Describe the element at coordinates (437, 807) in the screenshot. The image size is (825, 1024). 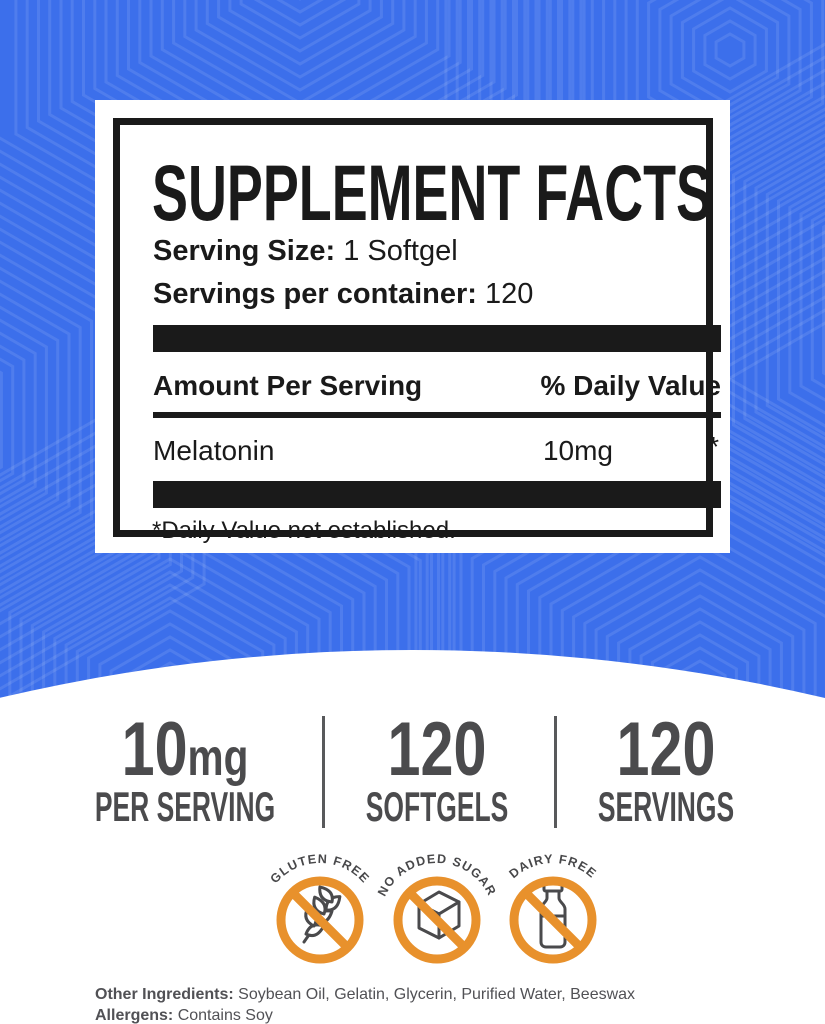
I see `stat-label: SOFTGELS` at that location.